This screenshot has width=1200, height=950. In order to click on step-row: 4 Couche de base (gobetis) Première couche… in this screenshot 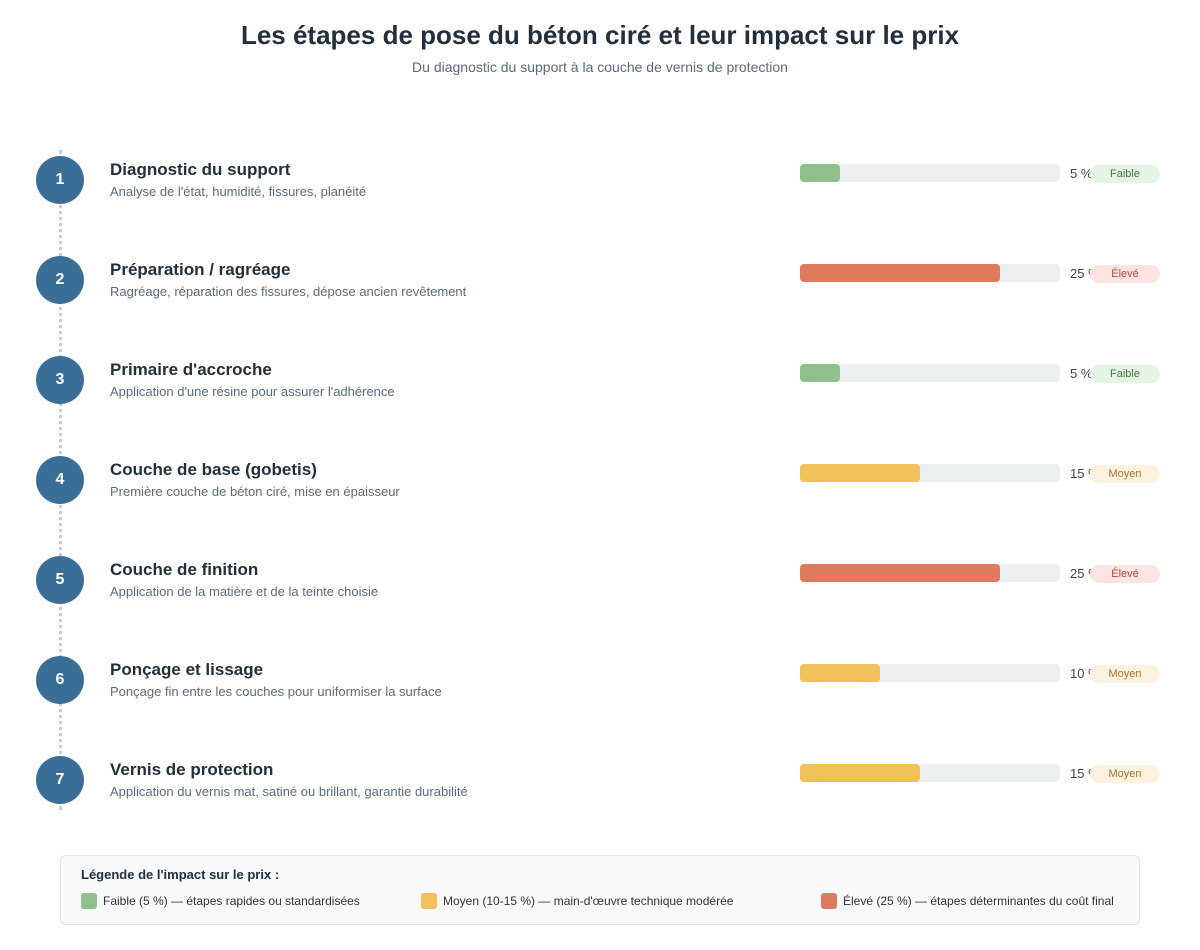, I will do `click(600, 500)`.